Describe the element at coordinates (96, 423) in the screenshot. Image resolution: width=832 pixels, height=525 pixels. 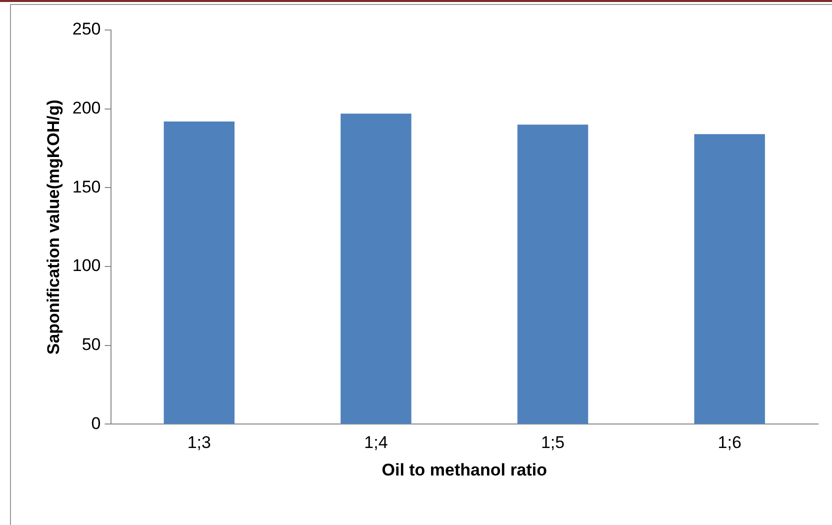
I see `y-tick-label: 0` at that location.